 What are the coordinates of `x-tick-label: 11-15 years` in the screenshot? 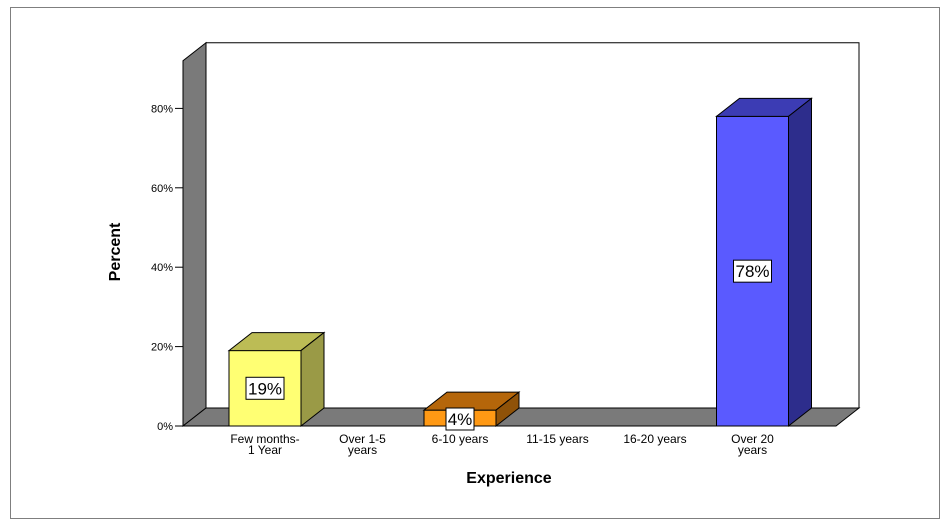 It's located at (557, 439).